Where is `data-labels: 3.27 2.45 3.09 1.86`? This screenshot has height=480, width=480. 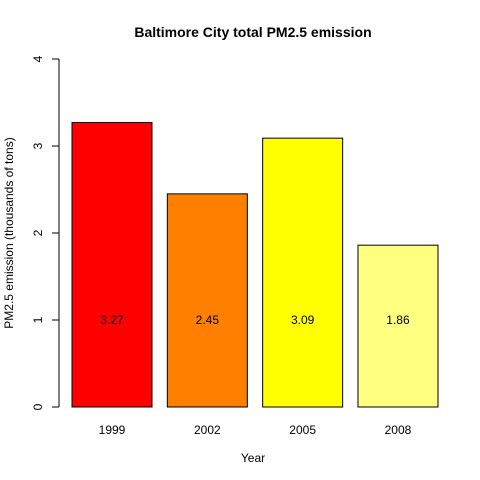
data-labels: 3.27 2.45 3.09 1.86 is located at coordinates (255, 320).